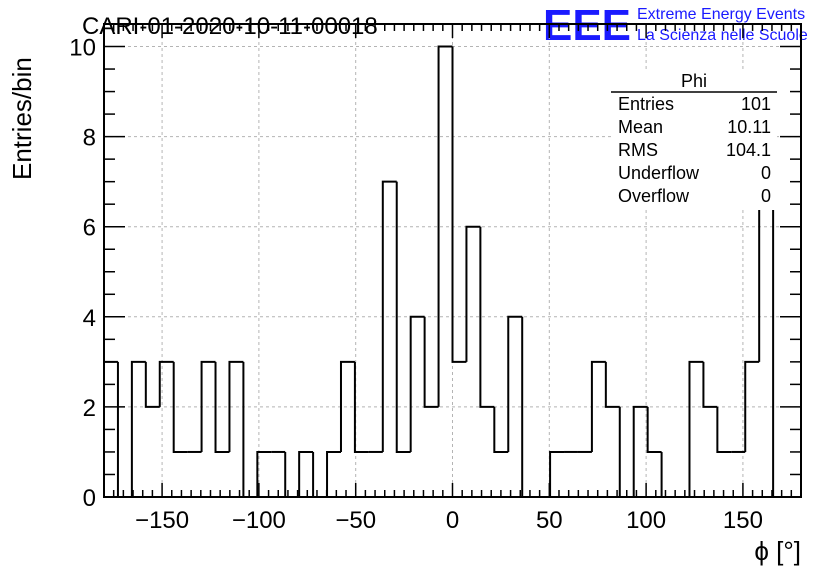  Describe the element at coordinates (82, 48) in the screenshot. I see `y-tick-label: 10` at that location.